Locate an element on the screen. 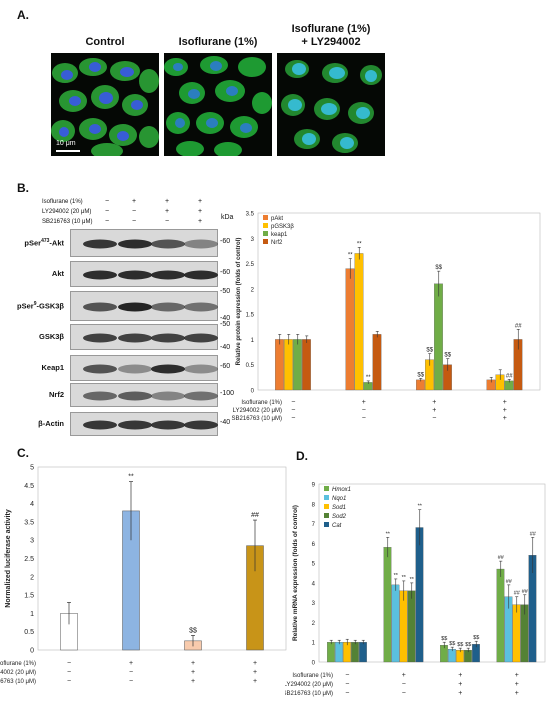  kda-marker: -40 is located at coordinates (225, 347).